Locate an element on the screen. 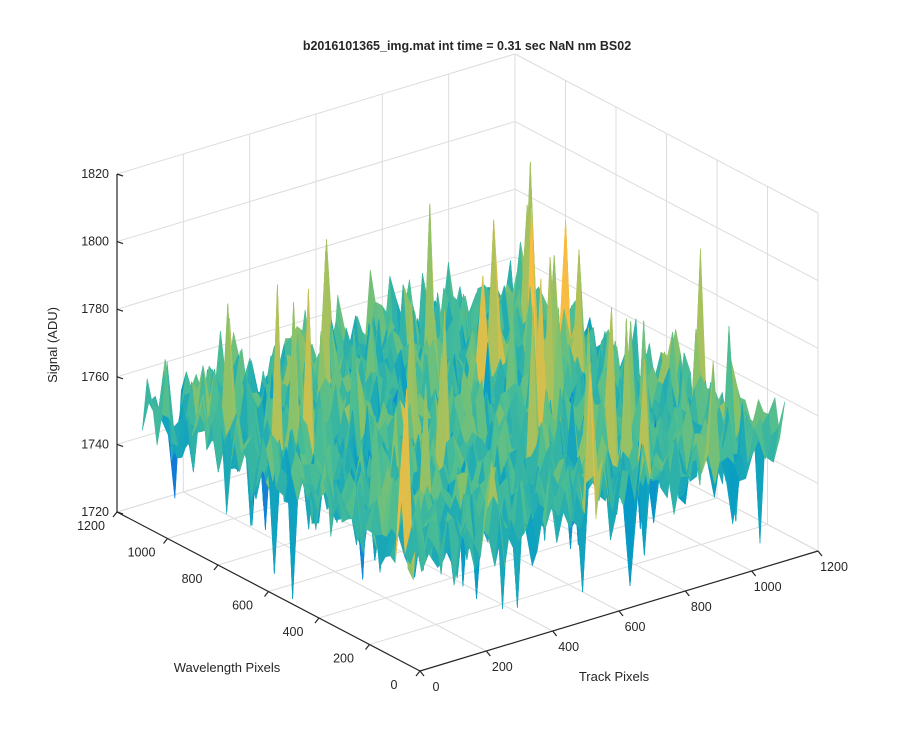 This screenshot has height=750, width=900. y-tick-label: 800 is located at coordinates (192, 579).